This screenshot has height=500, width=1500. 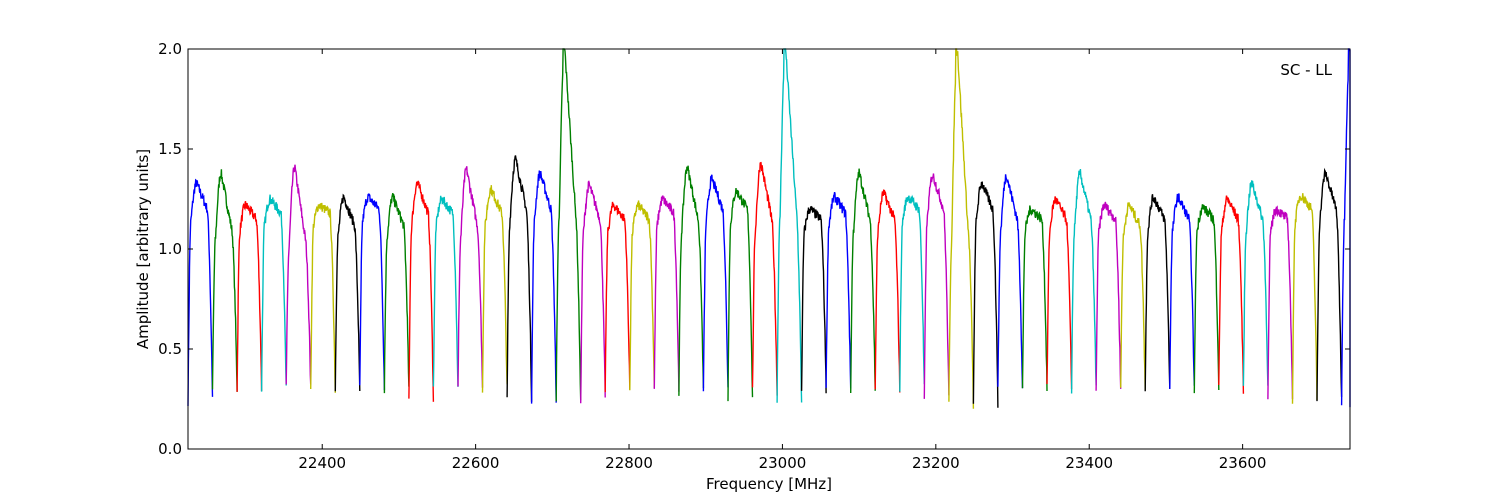 What do you see at coordinates (783, 463) in the screenshot?
I see `x-tick-label: 23000` at bounding box center [783, 463].